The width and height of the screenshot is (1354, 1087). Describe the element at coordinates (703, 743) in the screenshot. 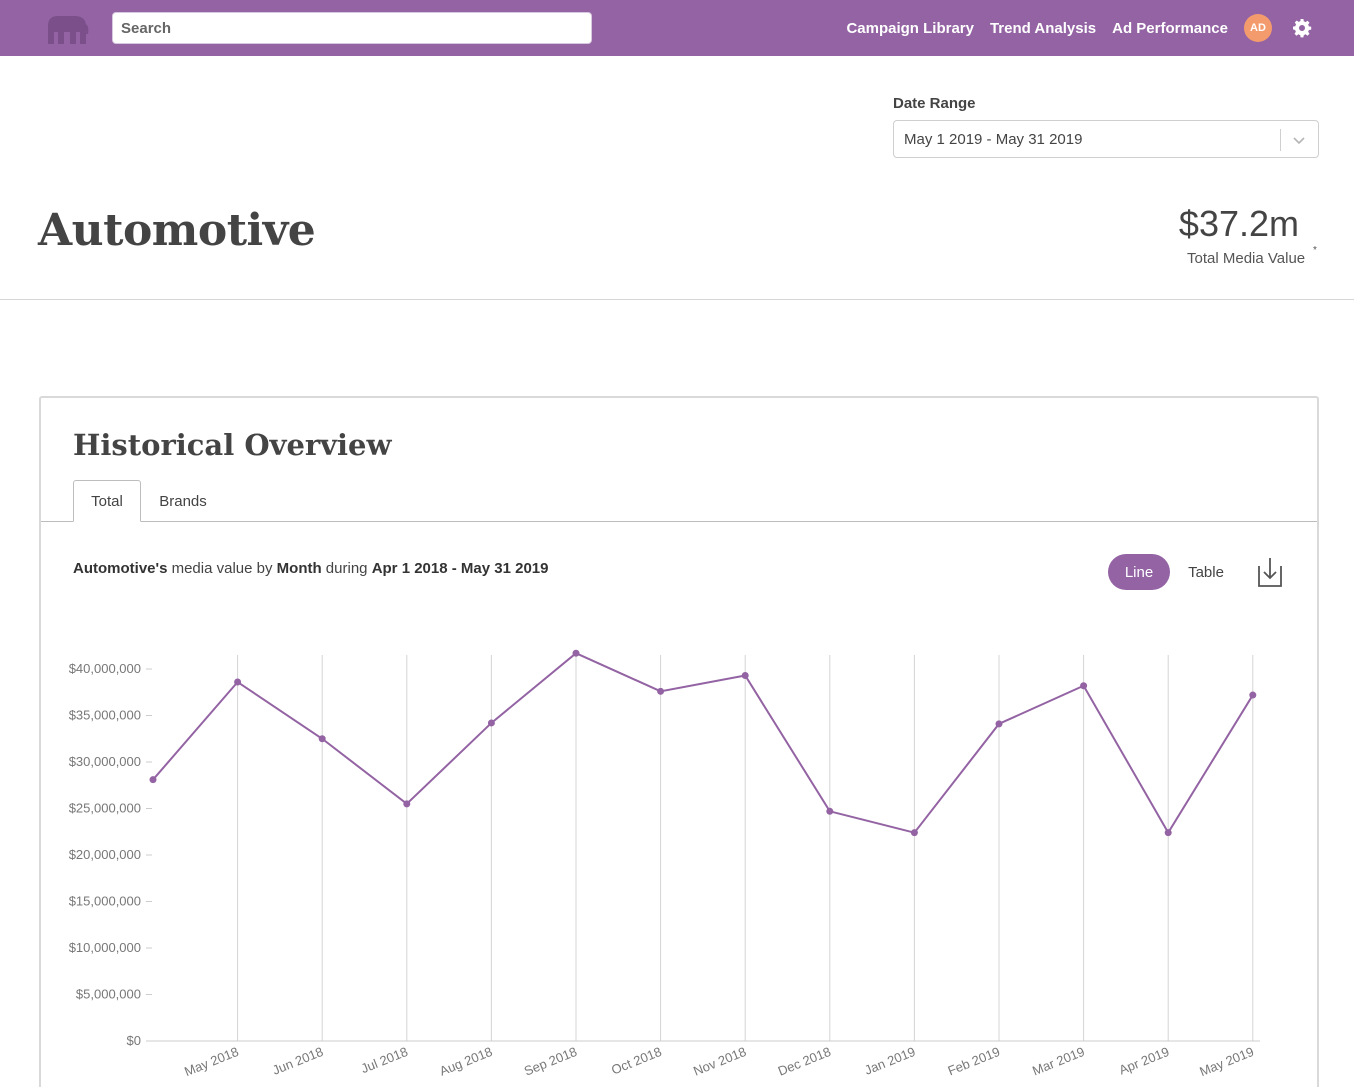

I see `series-line` at that location.